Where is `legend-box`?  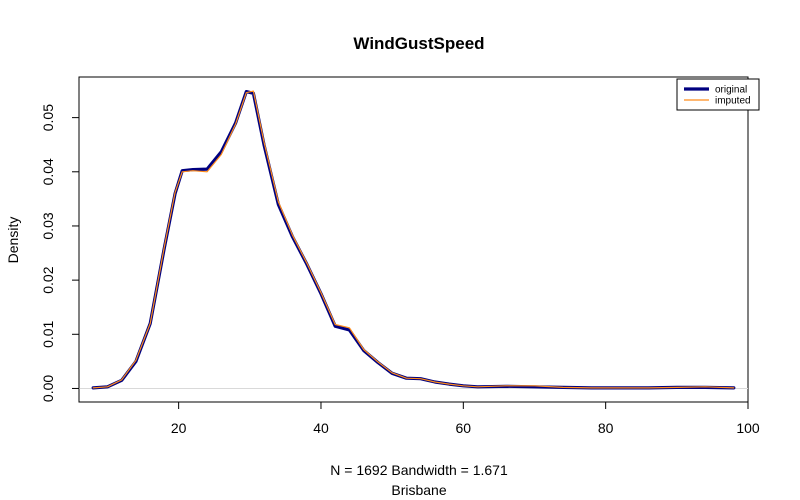 legend-box is located at coordinates (718, 94).